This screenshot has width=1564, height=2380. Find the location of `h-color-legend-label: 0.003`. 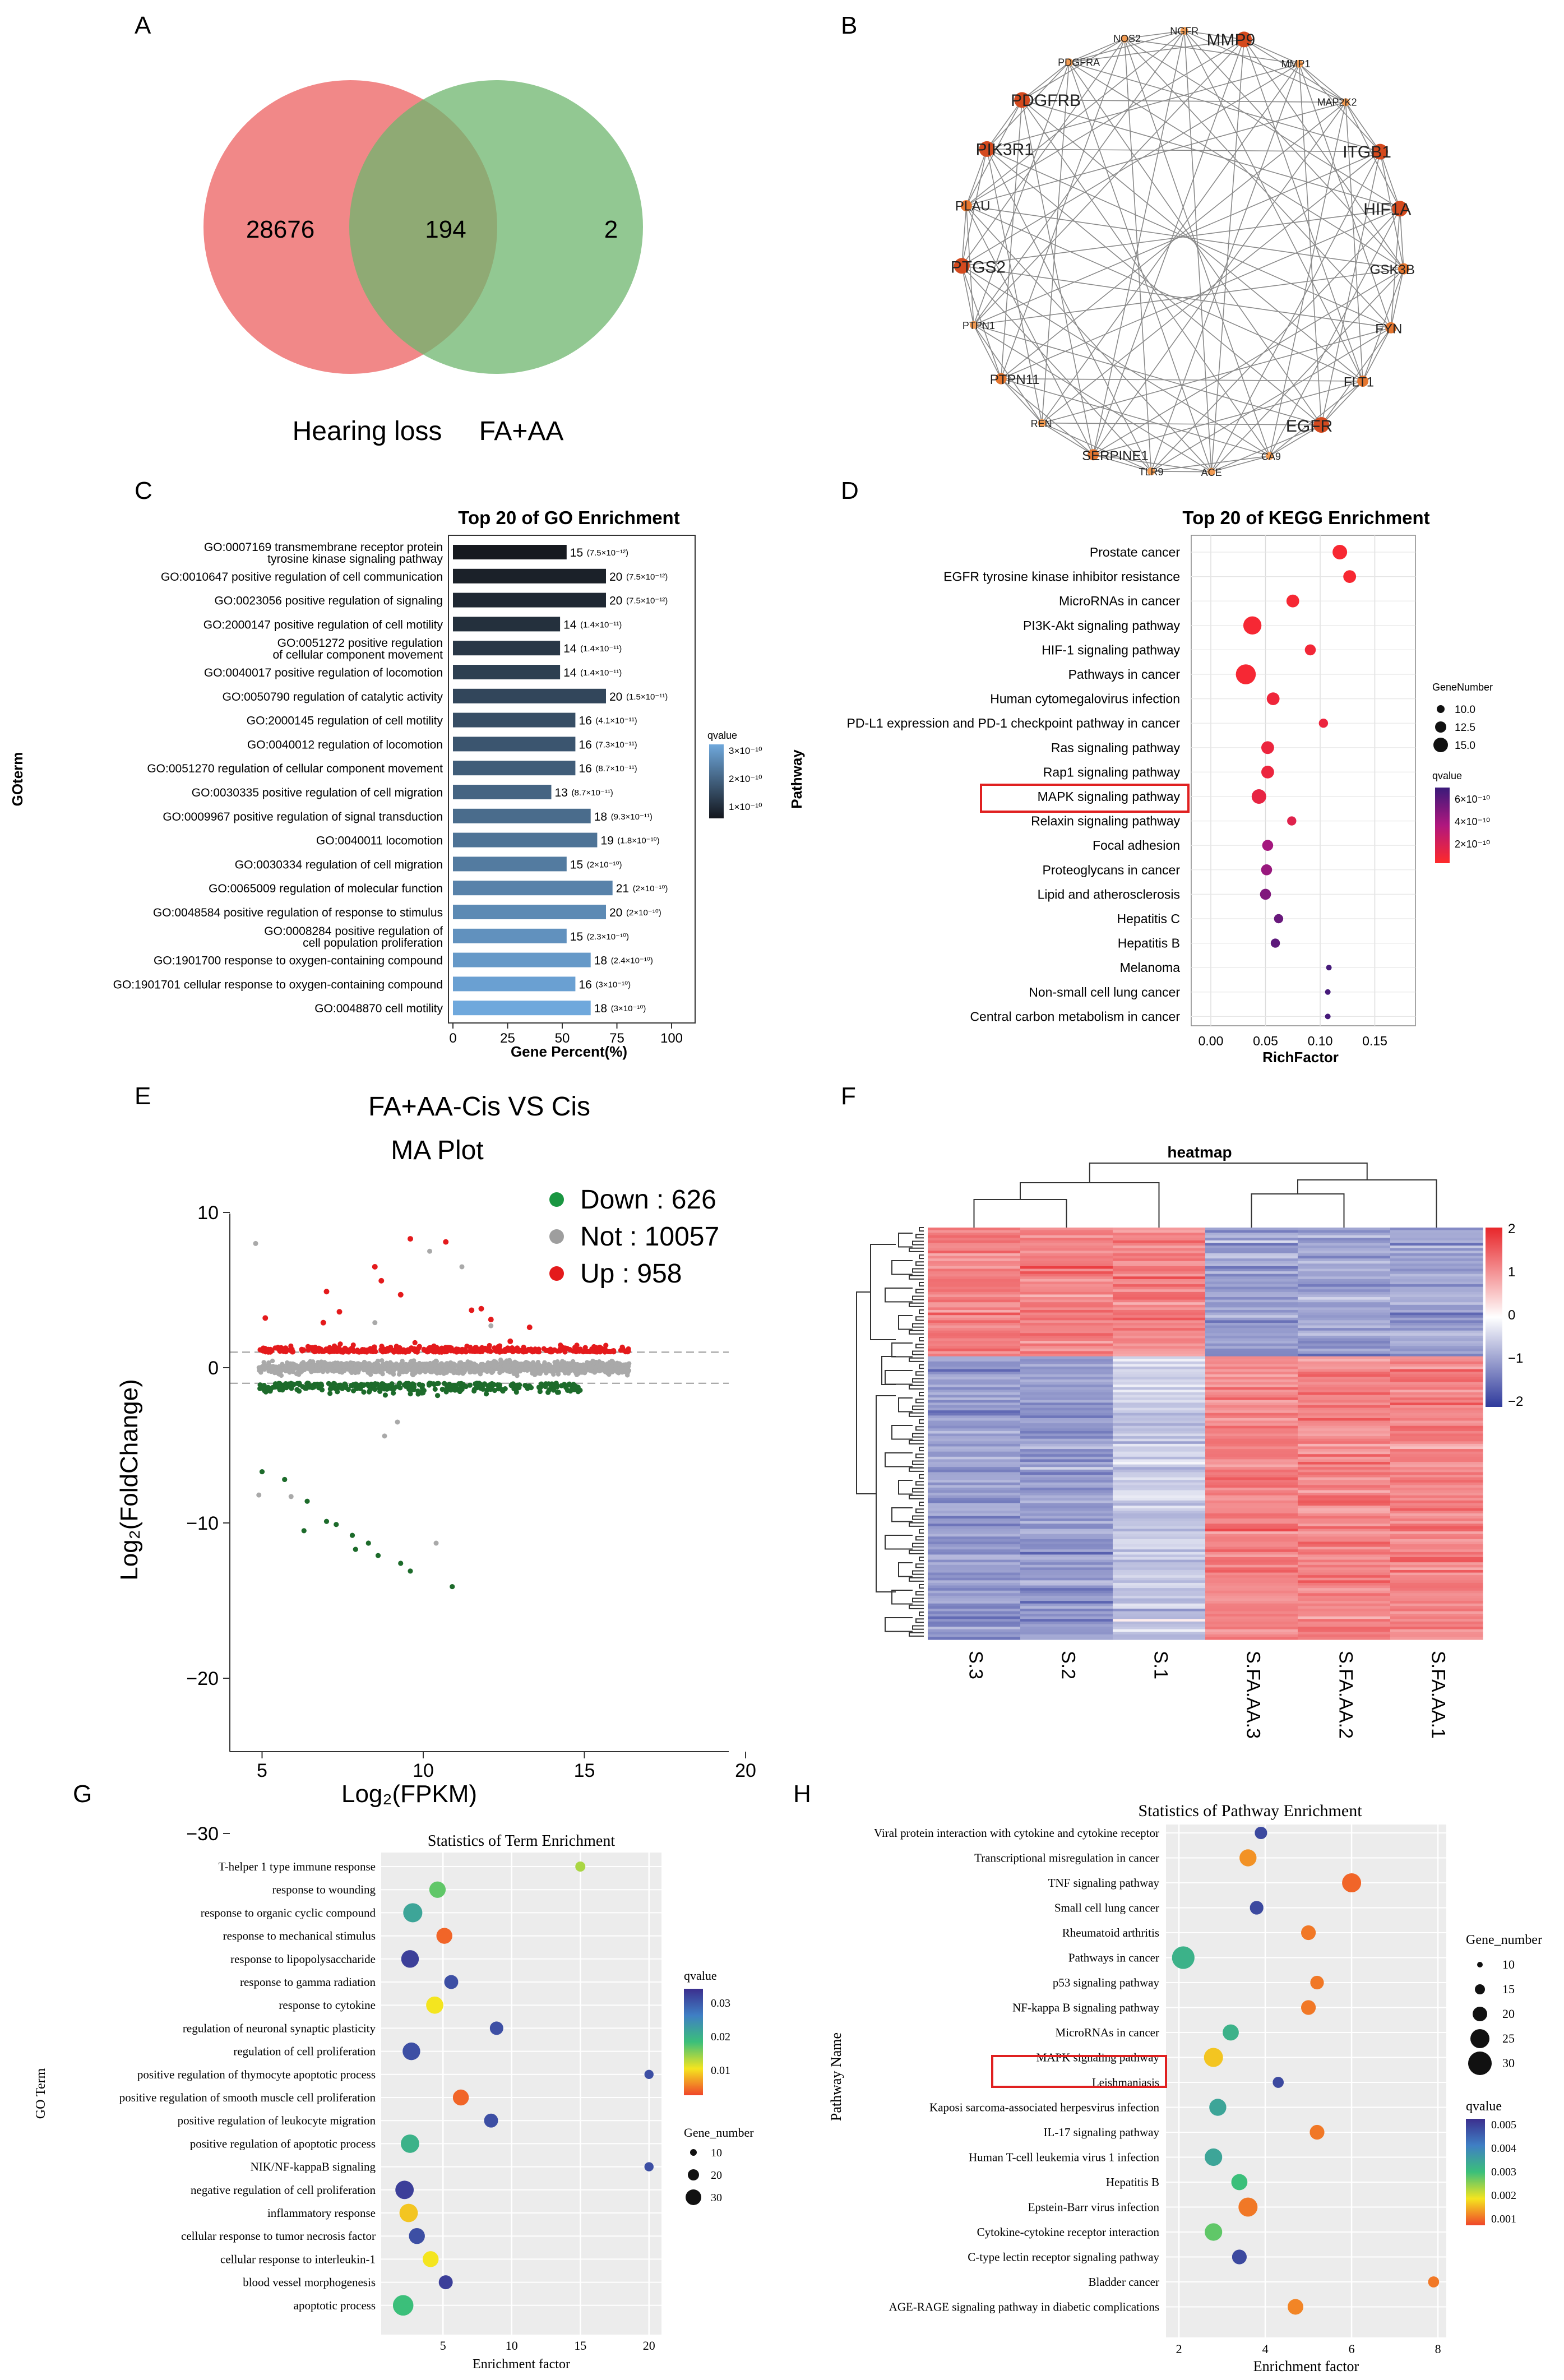

h-color-legend-label: 0.003 is located at coordinates (1503, 2172).